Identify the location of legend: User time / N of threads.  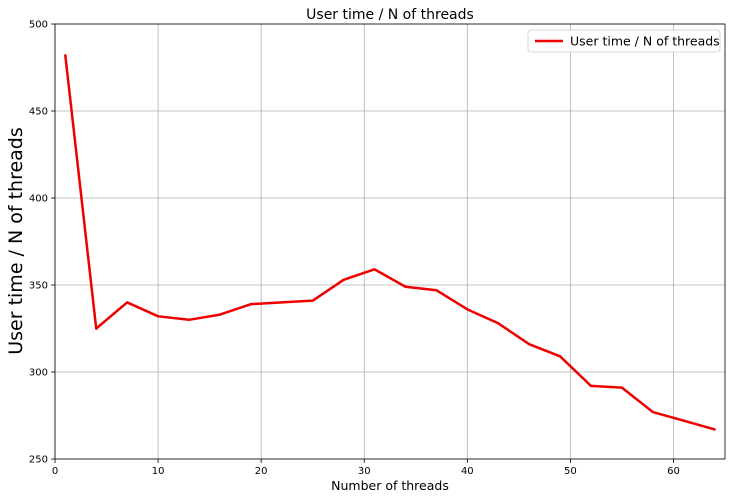
(624, 41).